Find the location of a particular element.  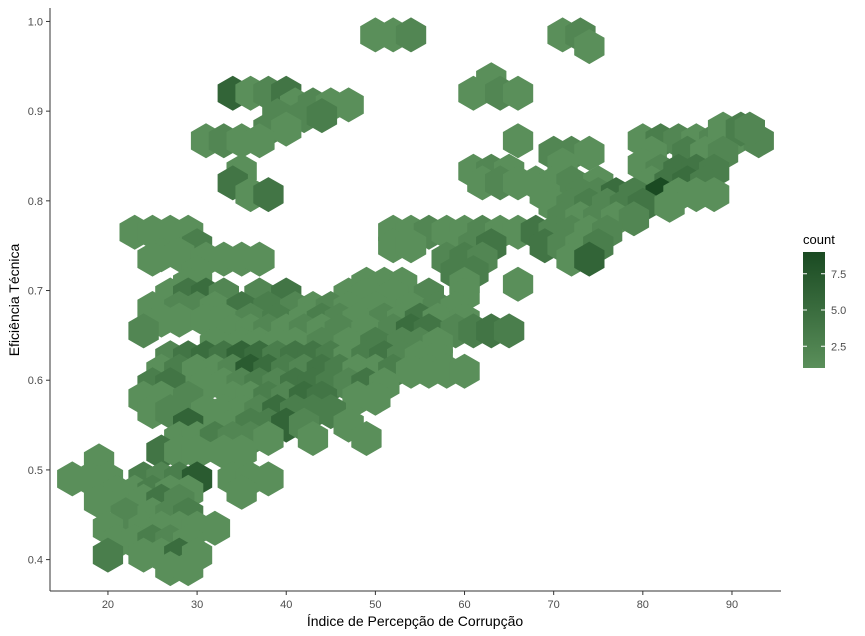

legend-tick-label: 7.5 is located at coordinates (838, 275).